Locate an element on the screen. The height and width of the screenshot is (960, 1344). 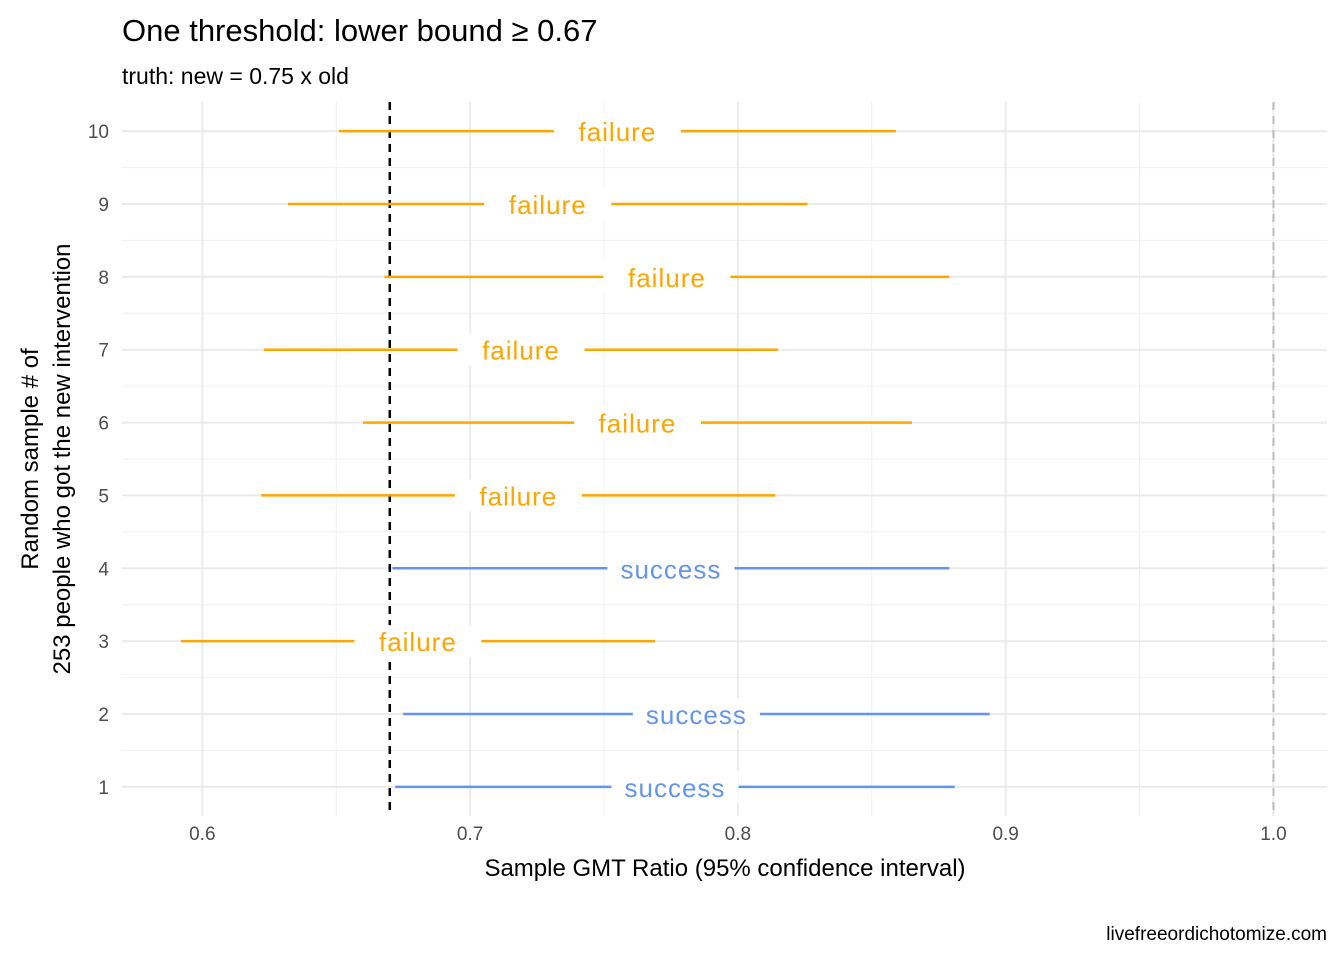
y-tick-label: 8 is located at coordinates (103, 278).